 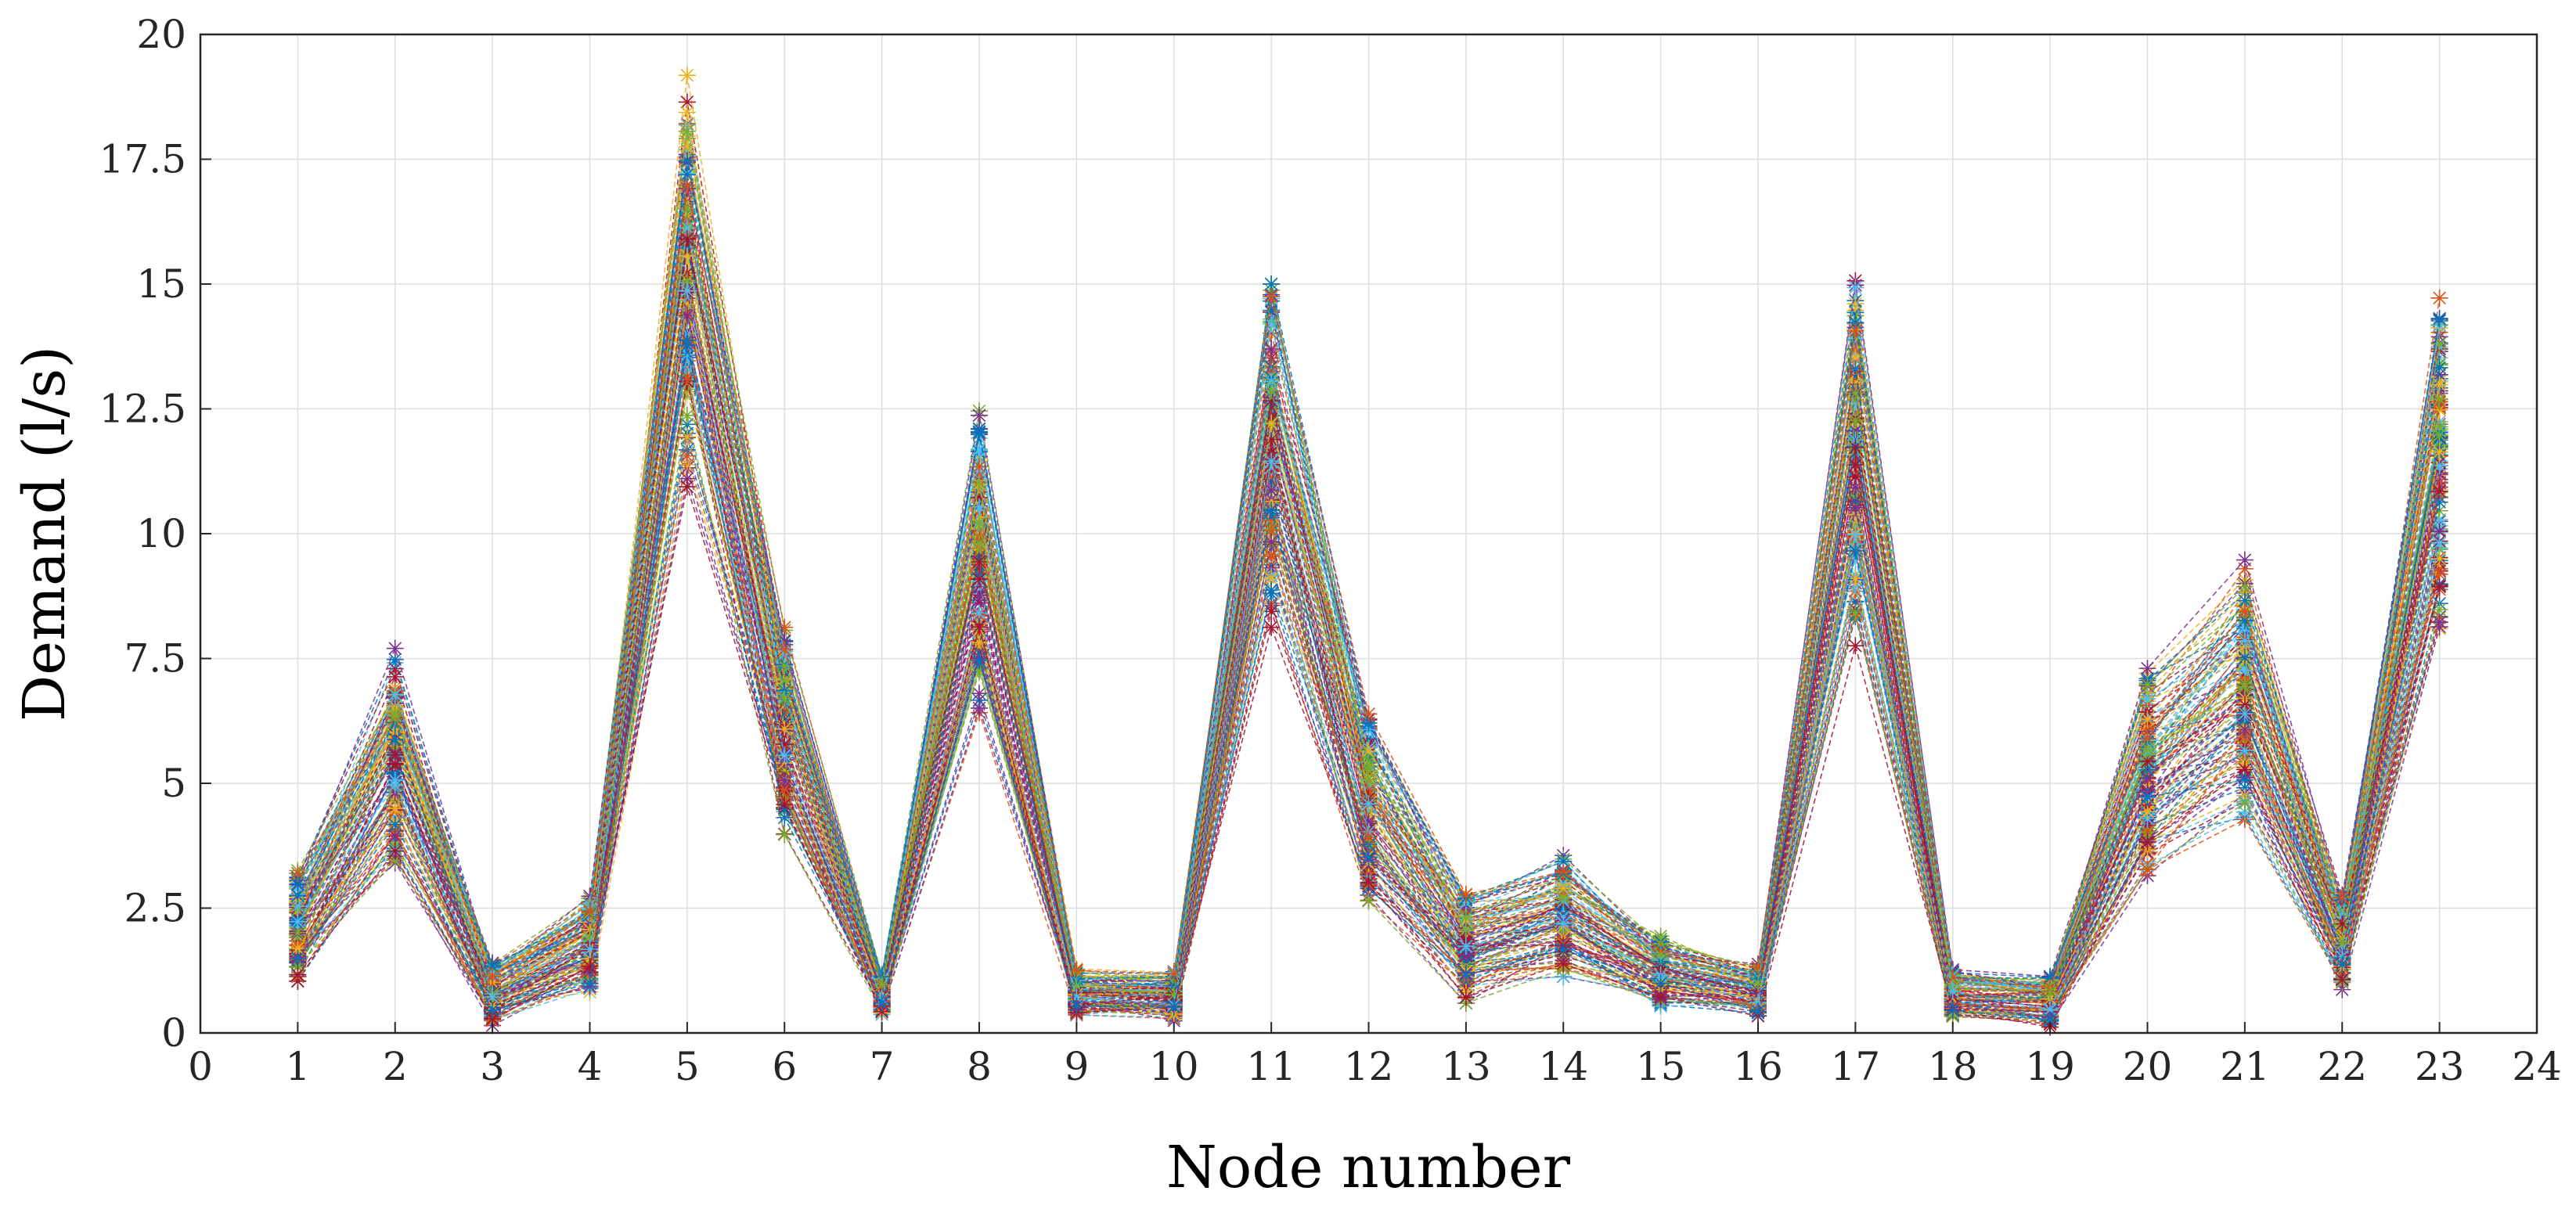 What do you see at coordinates (173, 1033) in the screenshot?
I see `y-tick-label: 0` at bounding box center [173, 1033].